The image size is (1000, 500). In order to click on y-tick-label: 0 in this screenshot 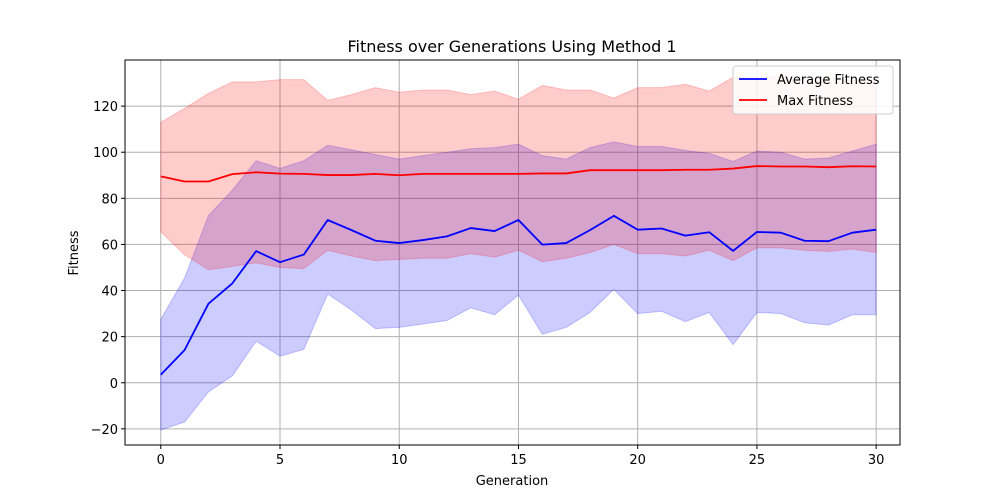, I will do `click(114, 384)`.